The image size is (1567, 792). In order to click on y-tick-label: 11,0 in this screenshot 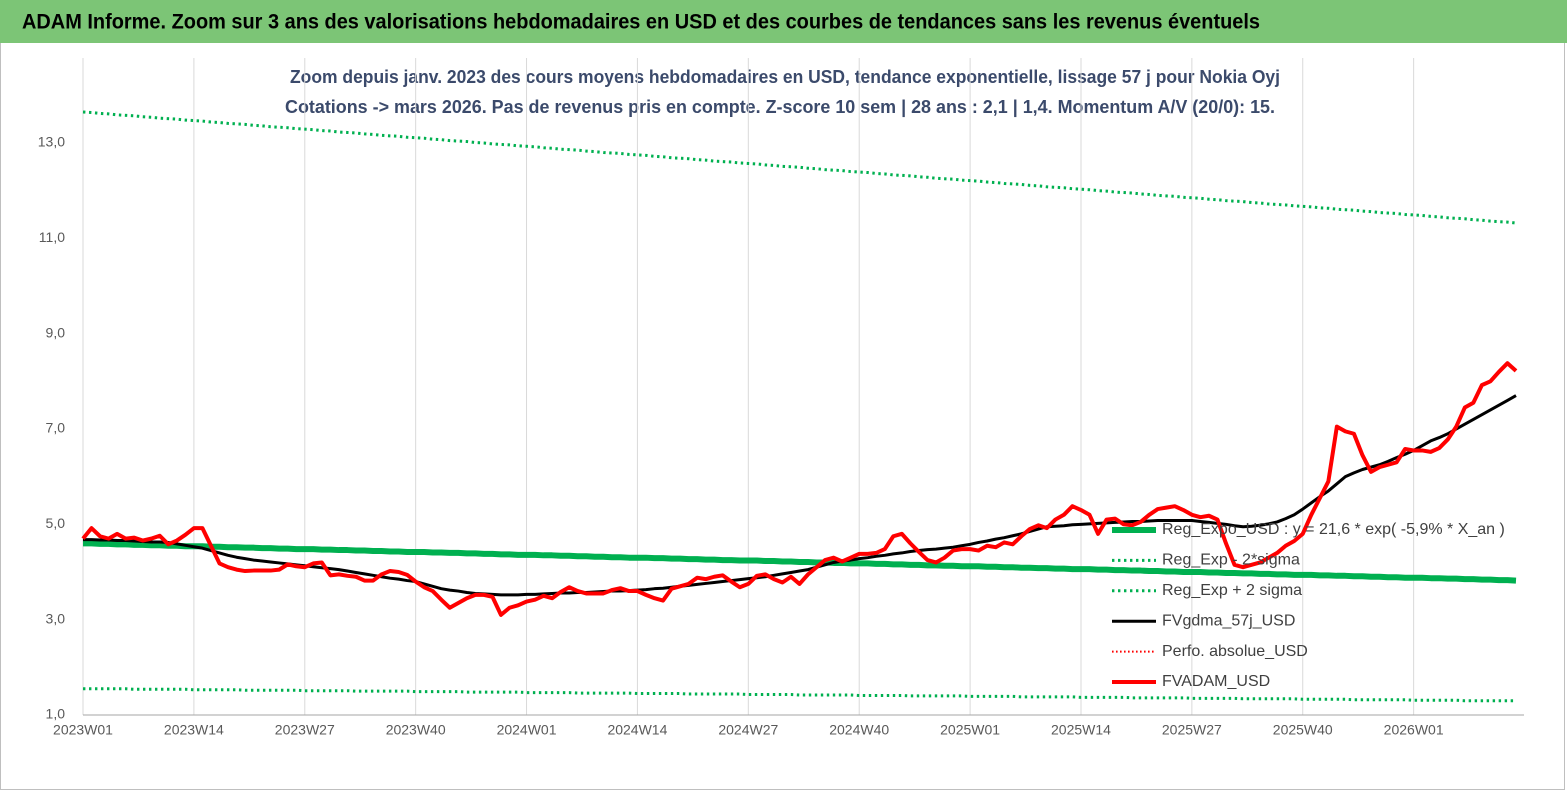, I will do `click(52, 237)`.